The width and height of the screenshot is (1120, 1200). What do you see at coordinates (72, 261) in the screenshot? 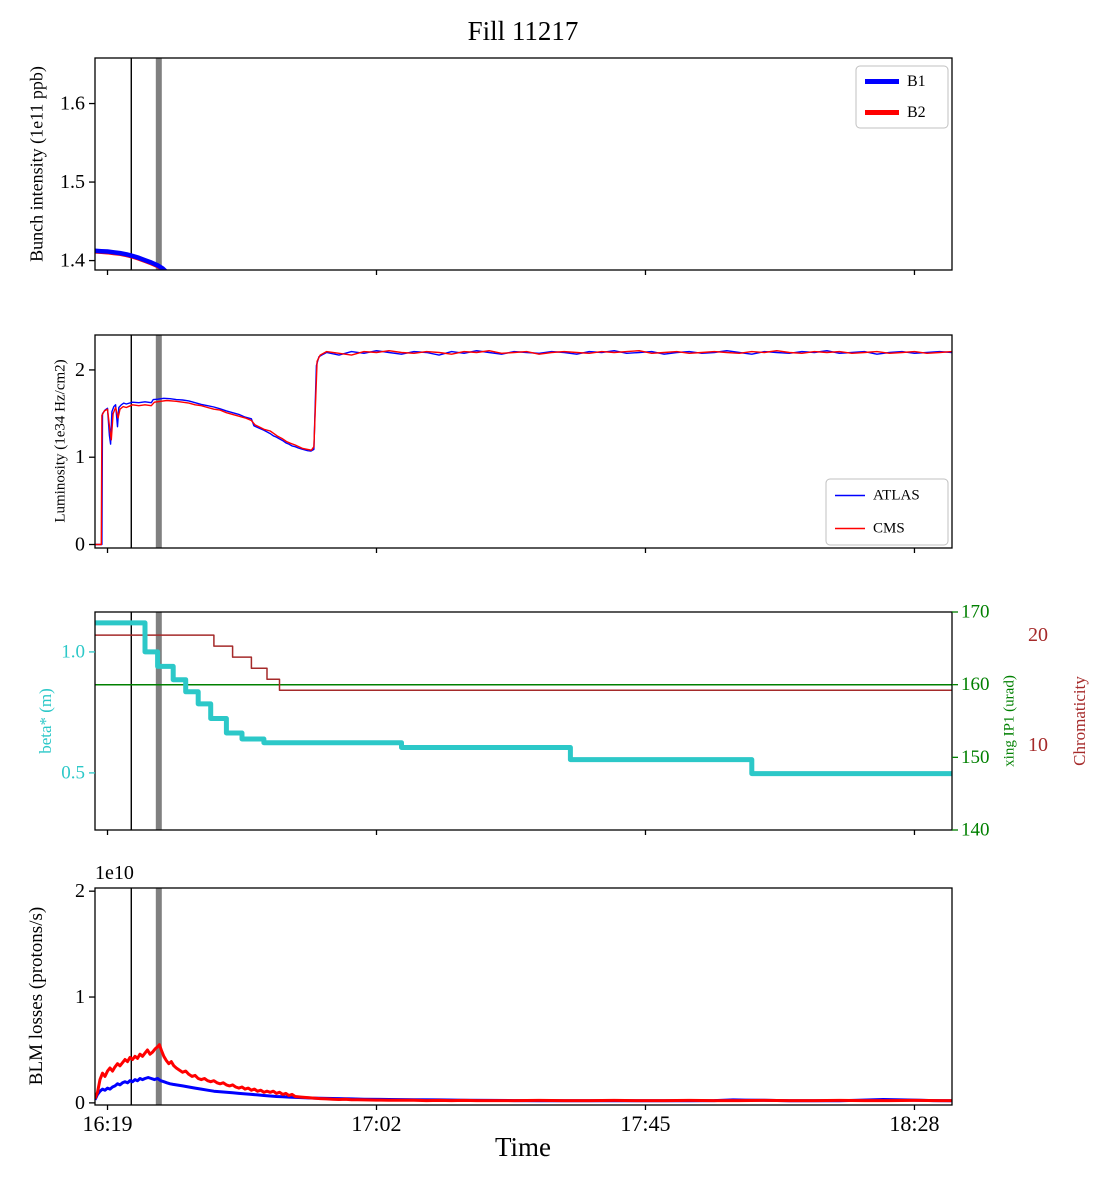
I see `ytick-label: 1.4` at bounding box center [72, 261].